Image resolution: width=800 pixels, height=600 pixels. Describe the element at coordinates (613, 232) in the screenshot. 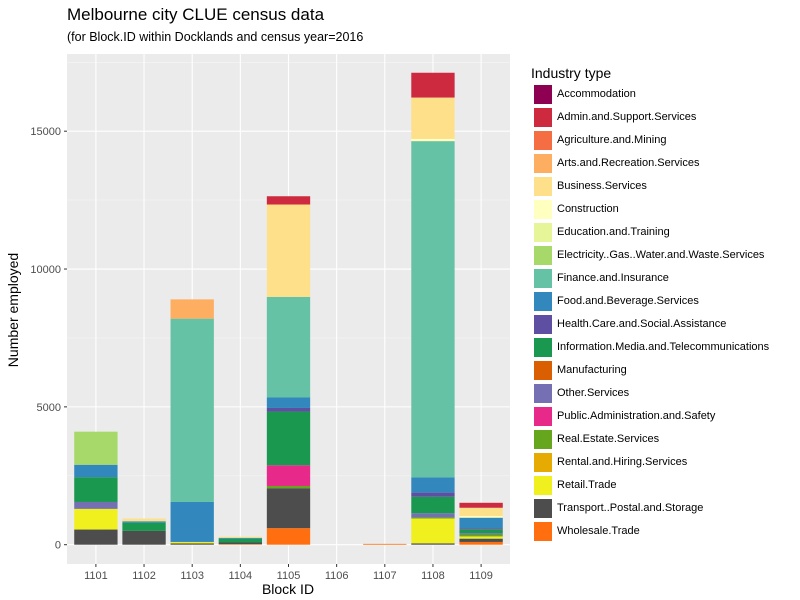

I see `legend-label: Education.and.Training` at that location.